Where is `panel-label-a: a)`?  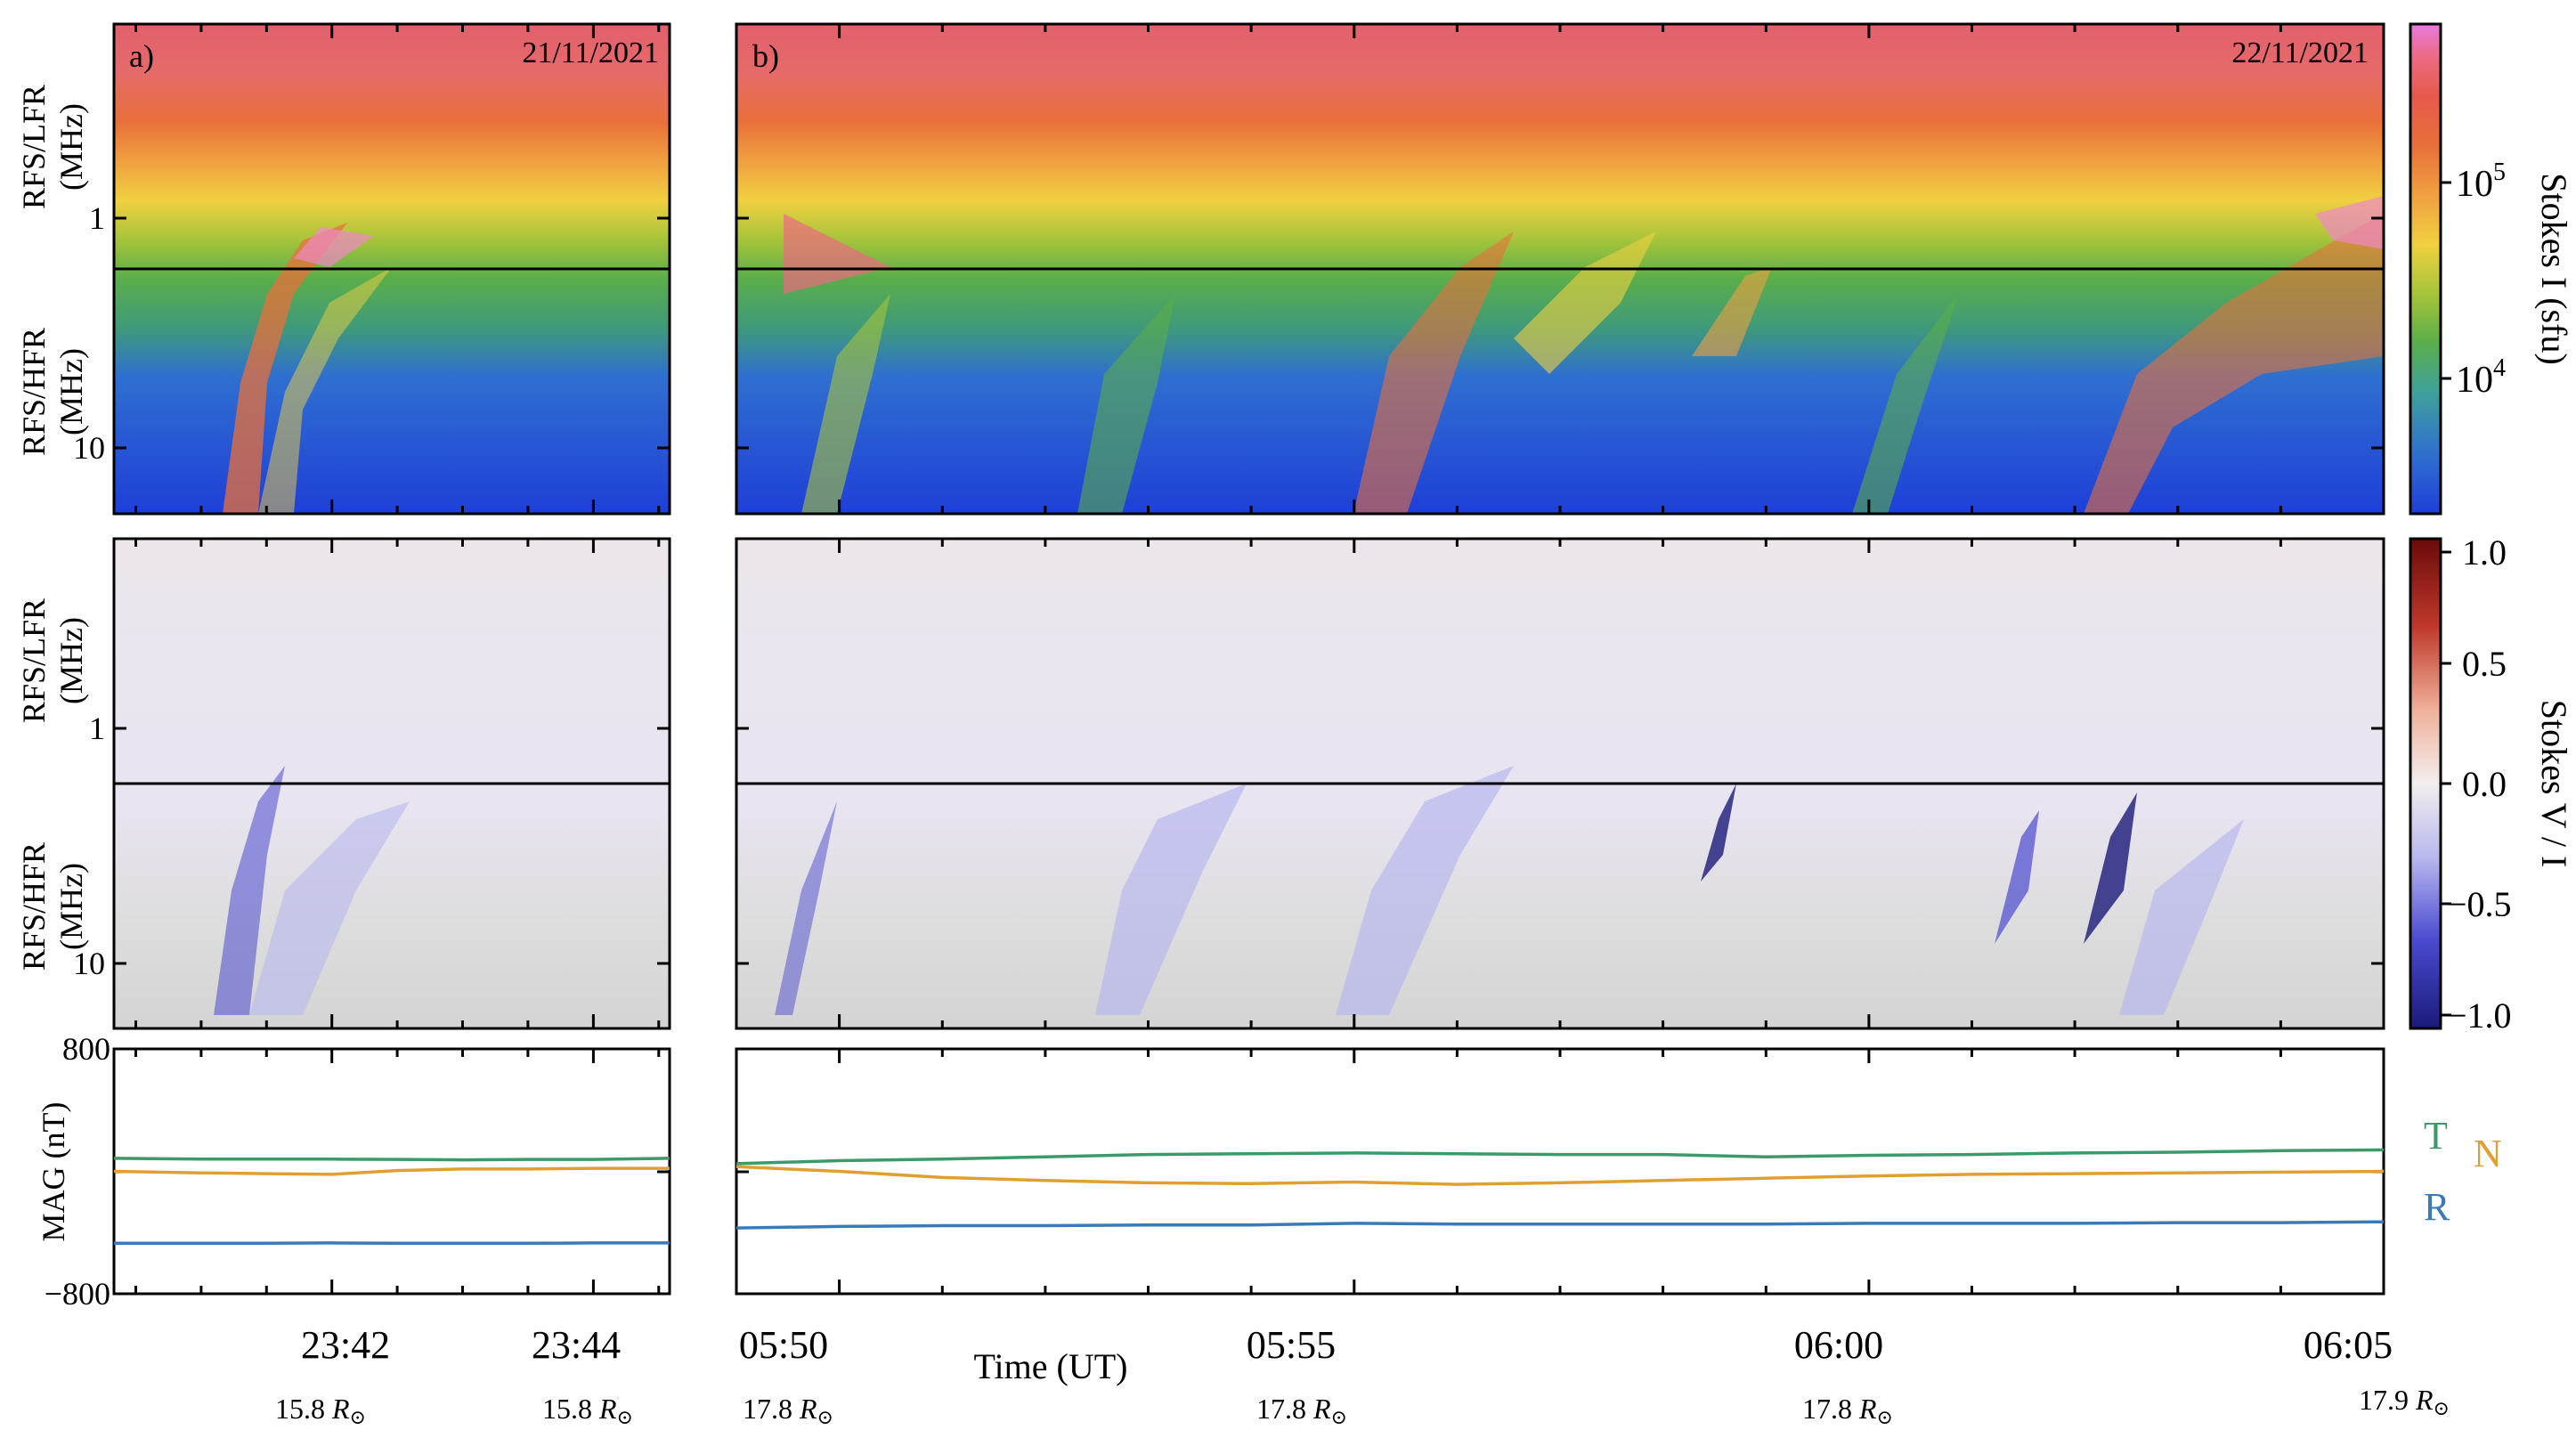
panel-label-a: a) is located at coordinates (141, 56).